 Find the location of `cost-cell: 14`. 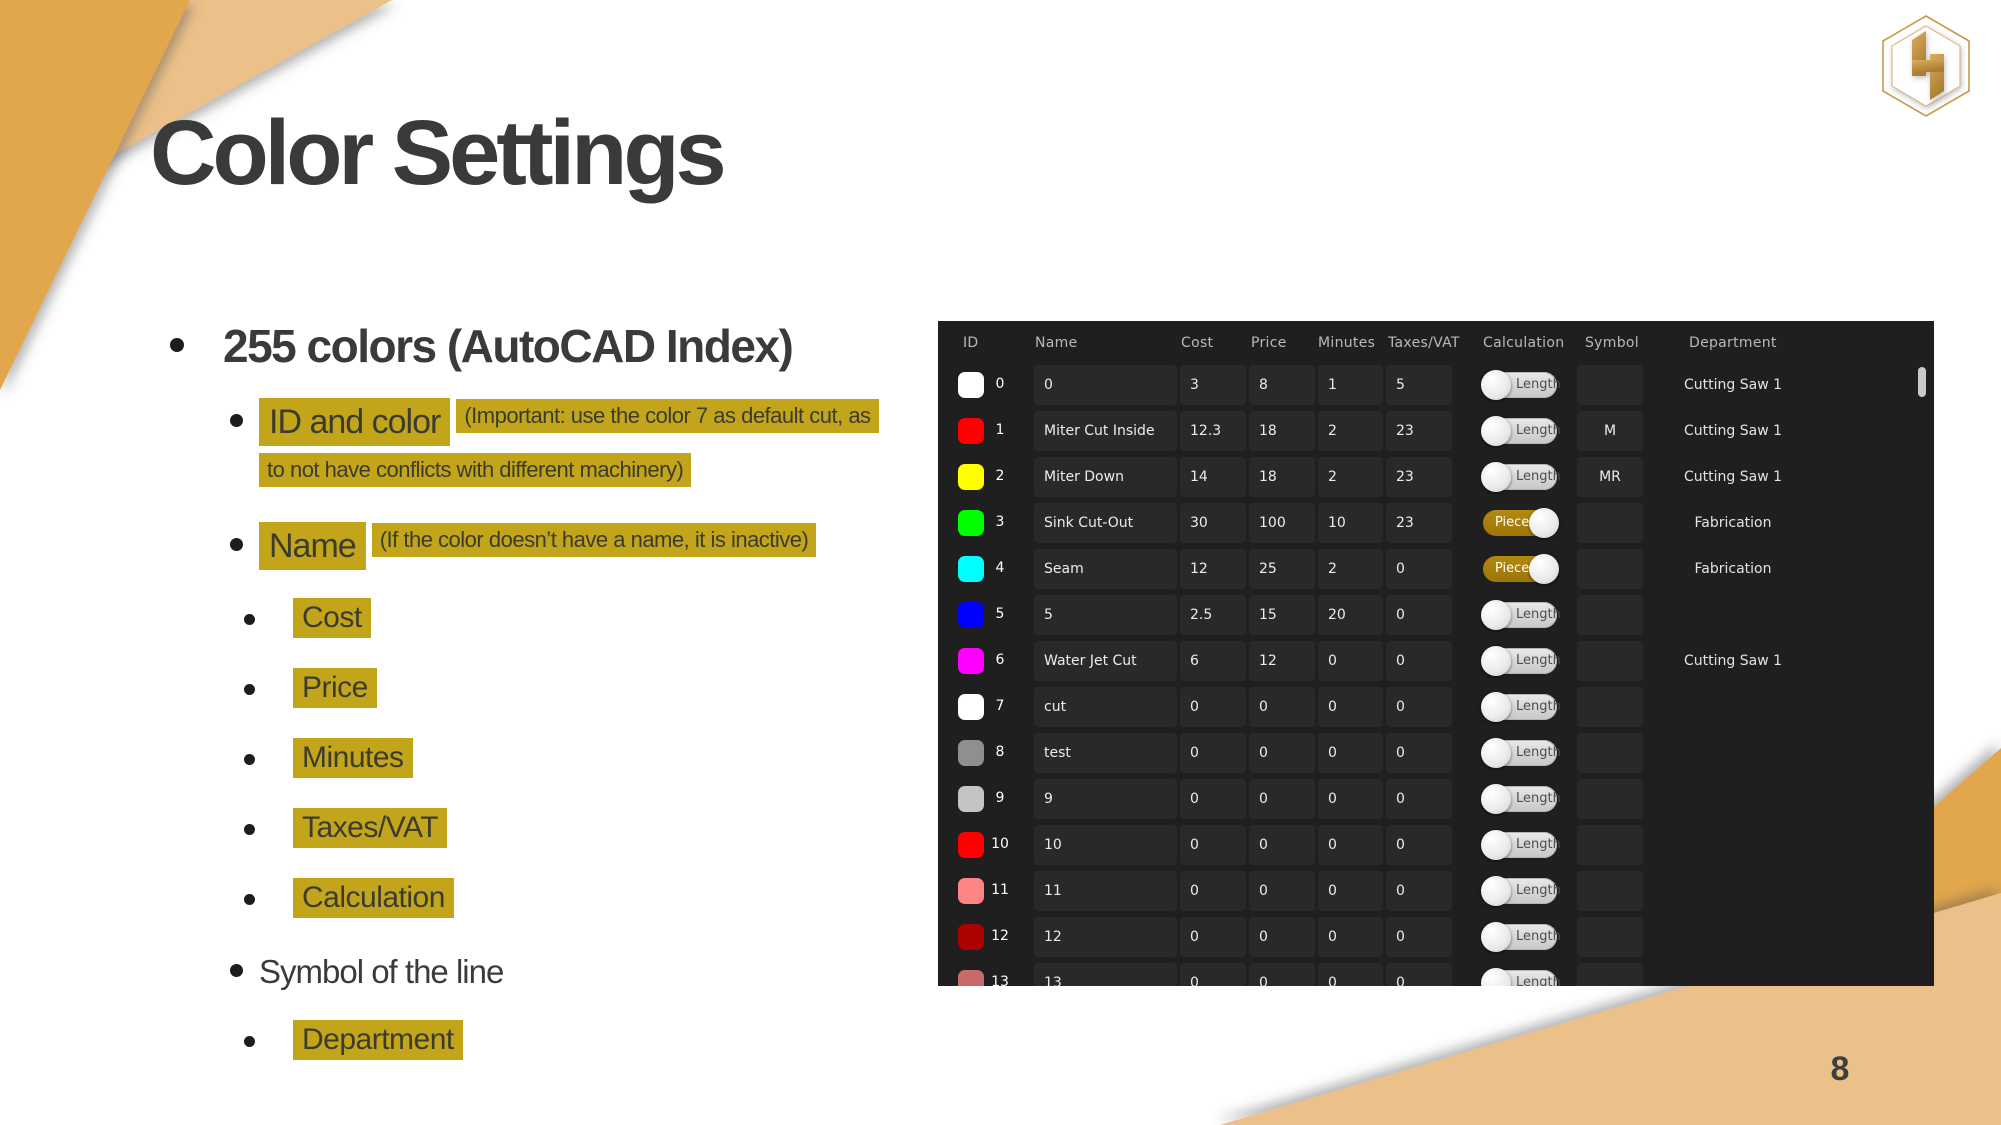

cost-cell: 14 is located at coordinates (1213, 477).